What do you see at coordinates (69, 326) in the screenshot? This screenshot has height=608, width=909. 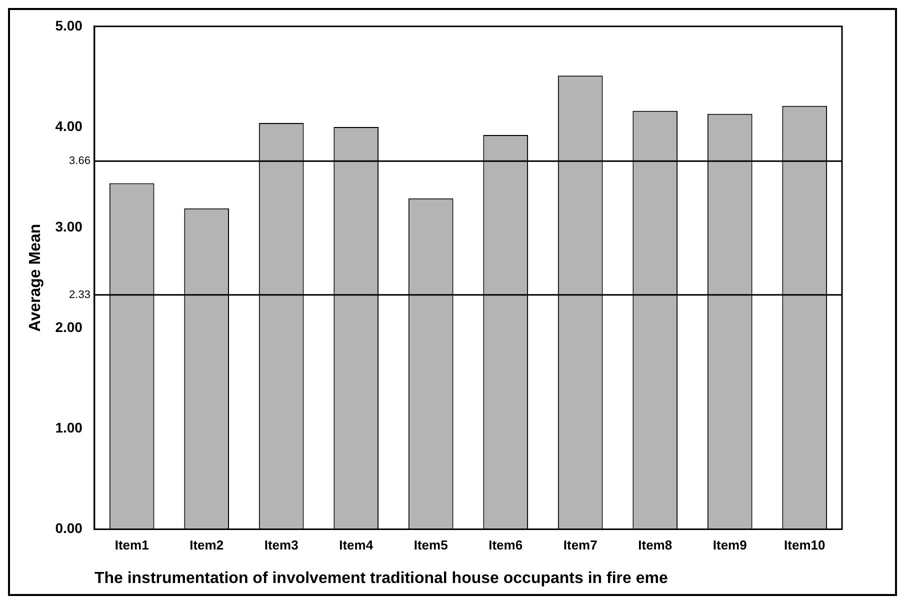 I see `y-tick-label: 2.00` at bounding box center [69, 326].